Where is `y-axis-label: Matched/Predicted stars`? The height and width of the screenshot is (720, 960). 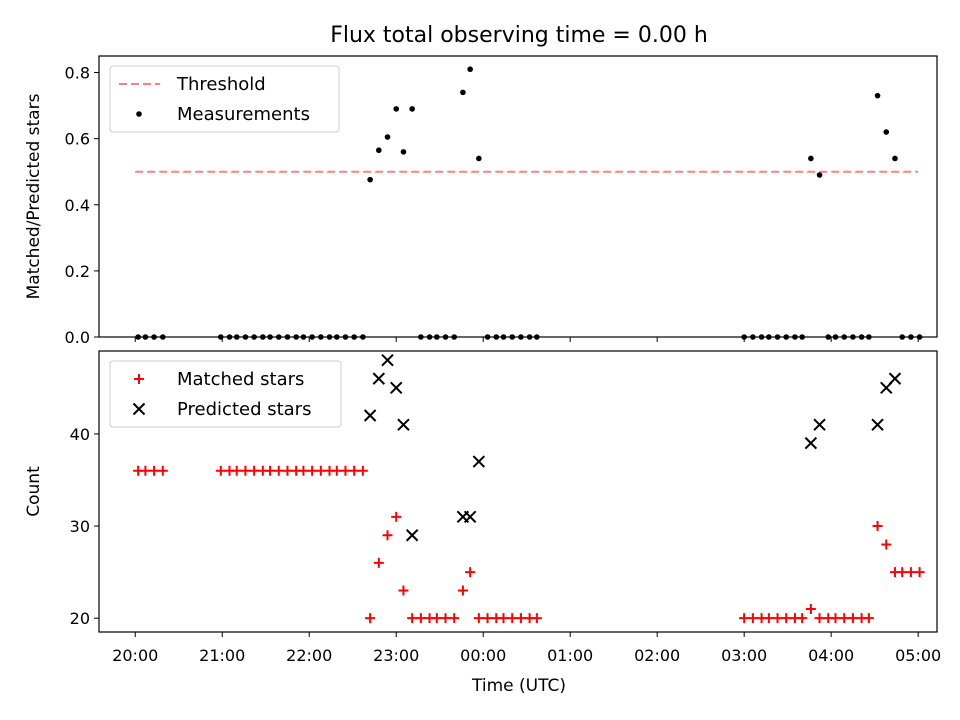 y-axis-label: Matched/Predicted stars is located at coordinates (34, 196).